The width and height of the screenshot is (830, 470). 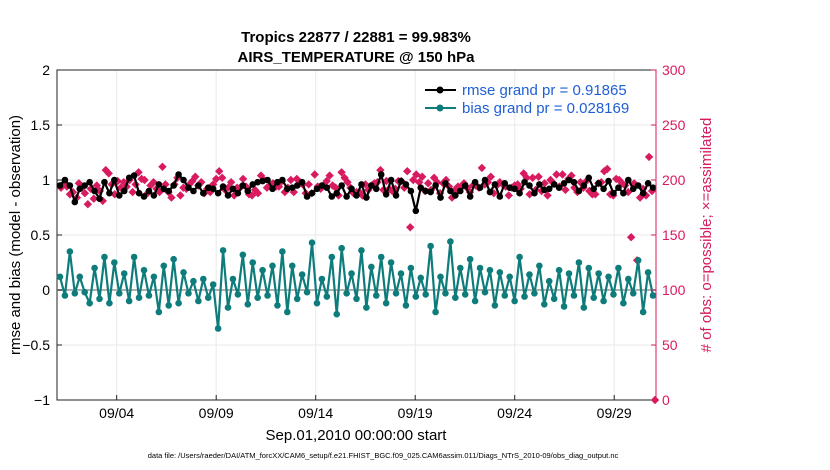 What do you see at coordinates (356, 285) in the screenshot?
I see `bias-line` at bounding box center [356, 285].